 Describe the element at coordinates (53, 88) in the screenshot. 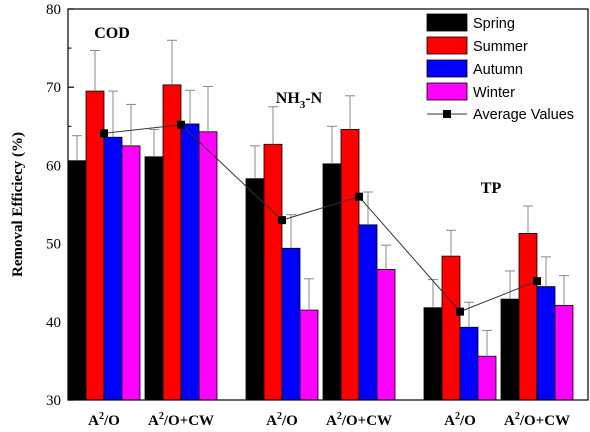

I see `y-tick-label: 70` at that location.